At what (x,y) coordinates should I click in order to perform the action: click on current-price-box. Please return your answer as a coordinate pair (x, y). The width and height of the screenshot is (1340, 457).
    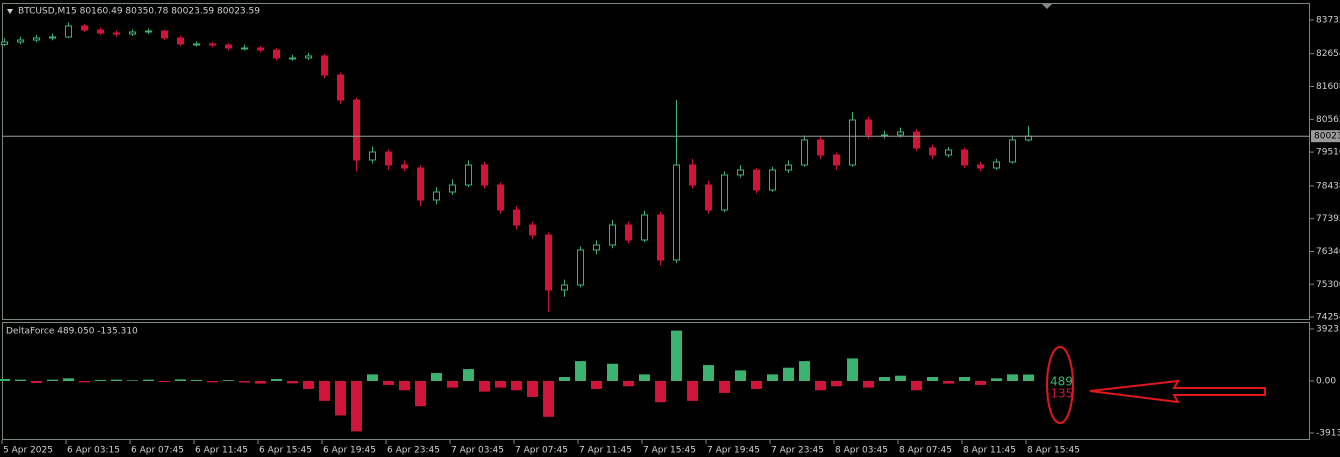
    Looking at the image, I should click on (1325, 136).